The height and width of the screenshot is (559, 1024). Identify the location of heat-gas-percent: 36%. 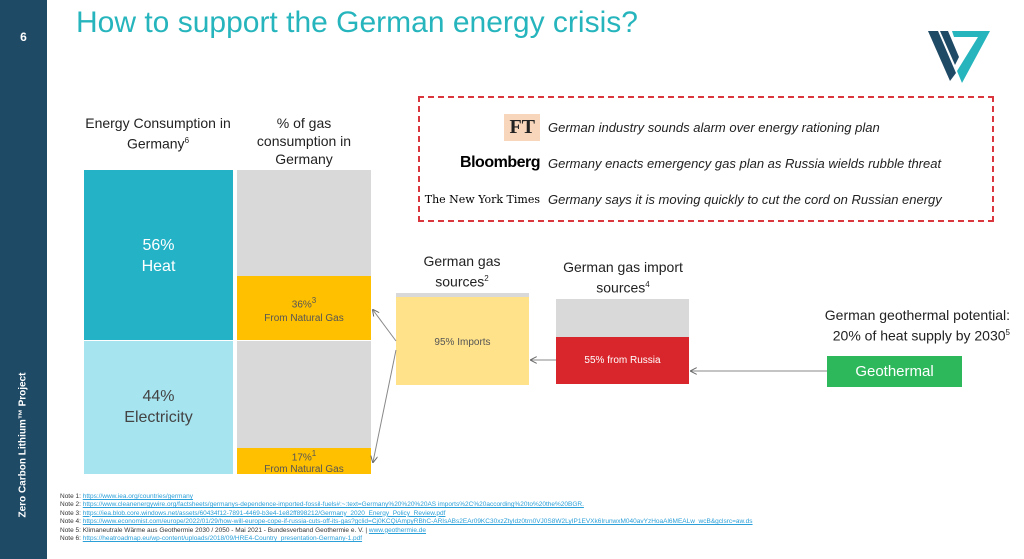
(301, 305).